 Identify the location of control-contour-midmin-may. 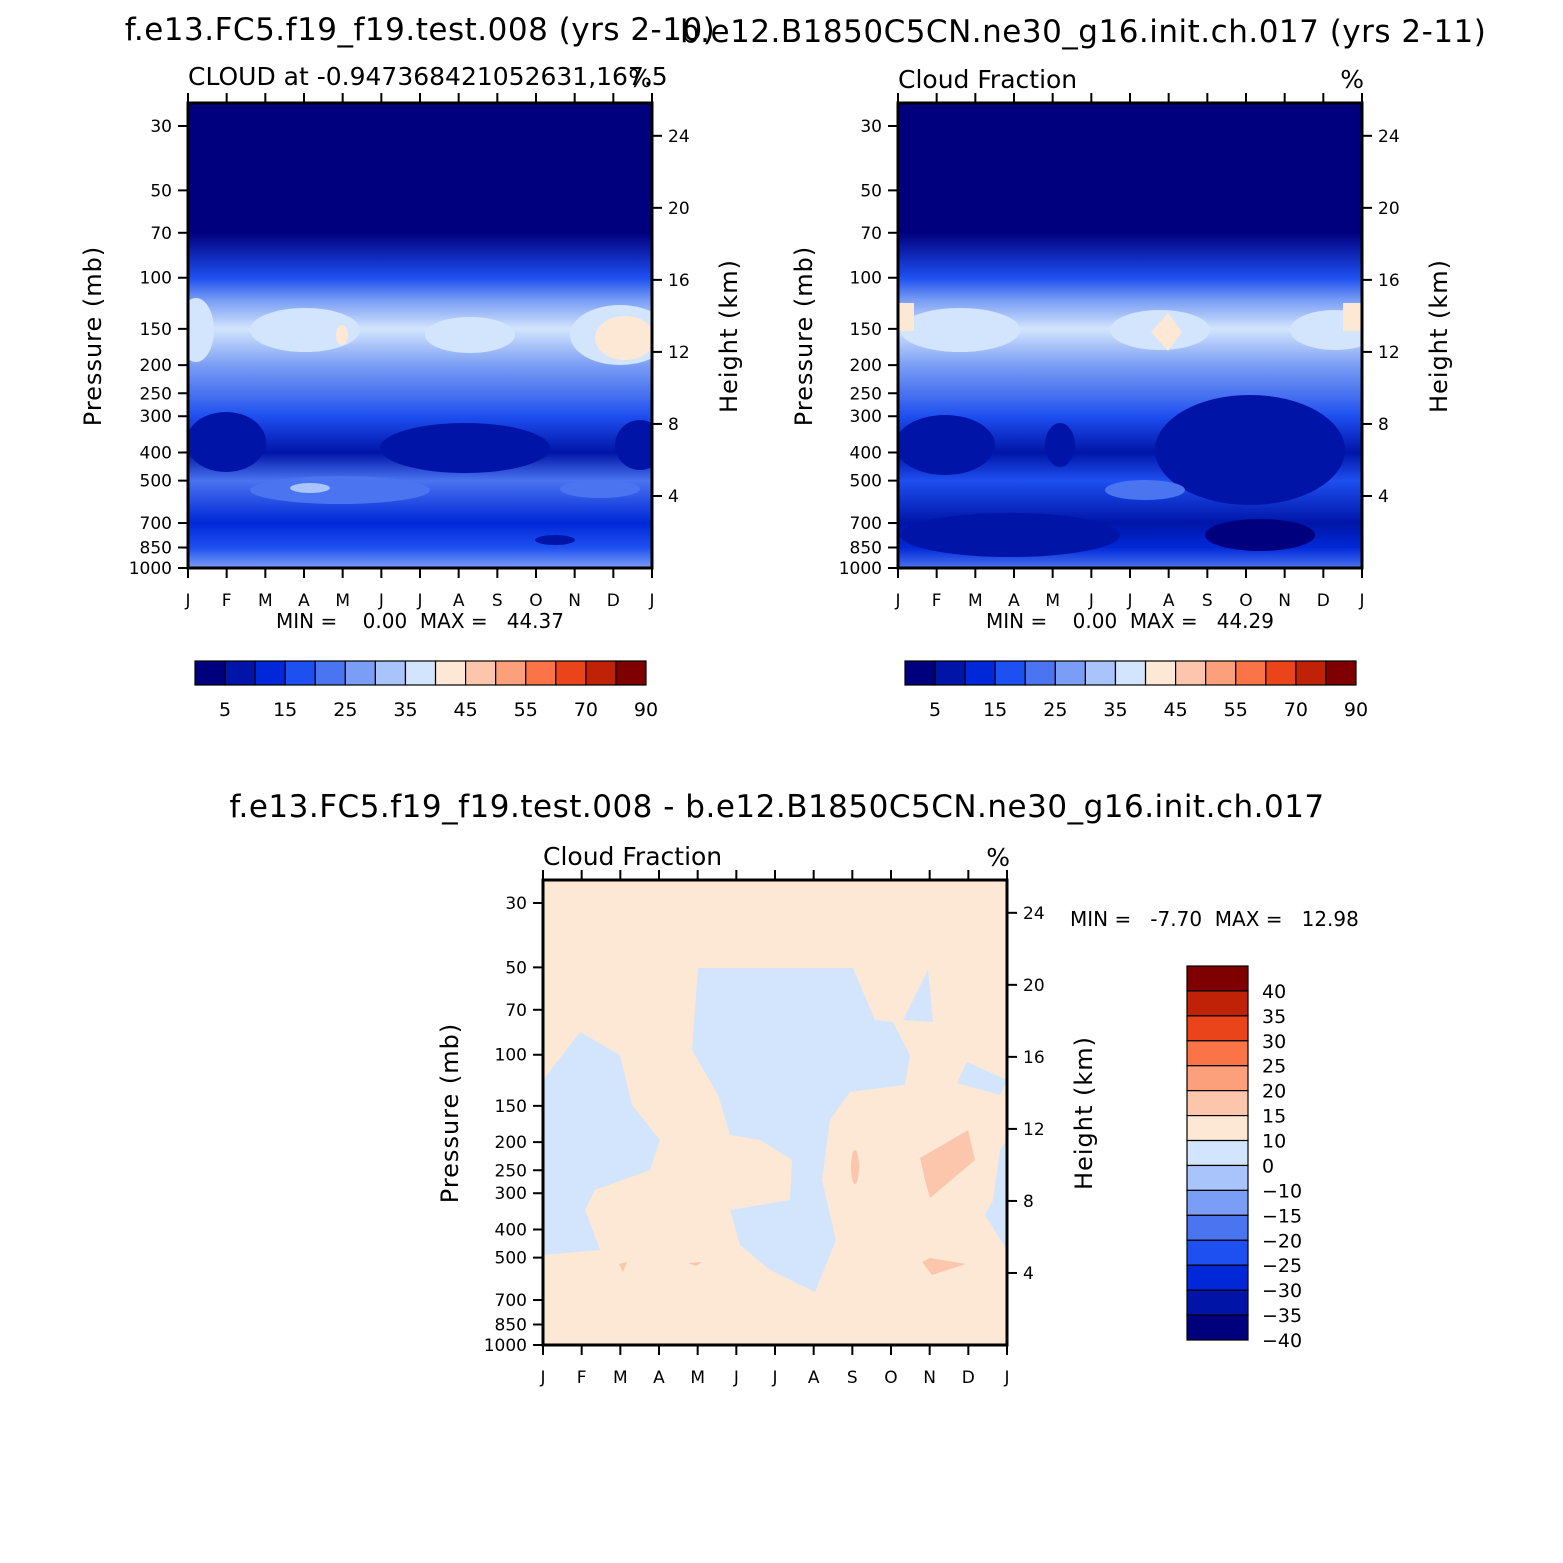
(1060, 445).